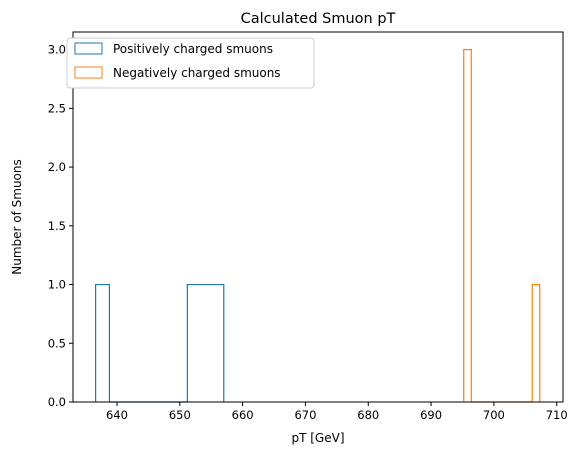 This screenshot has height=455, width=575. I want to click on y-axis-ticks: 0.0 0.5 1.0 1.5 2.0 2.5 3.0, so click(60, 226).